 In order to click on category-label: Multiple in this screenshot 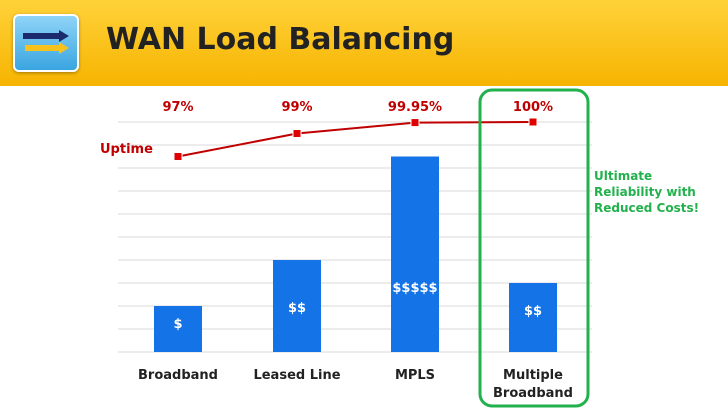, I will do `click(533, 375)`.